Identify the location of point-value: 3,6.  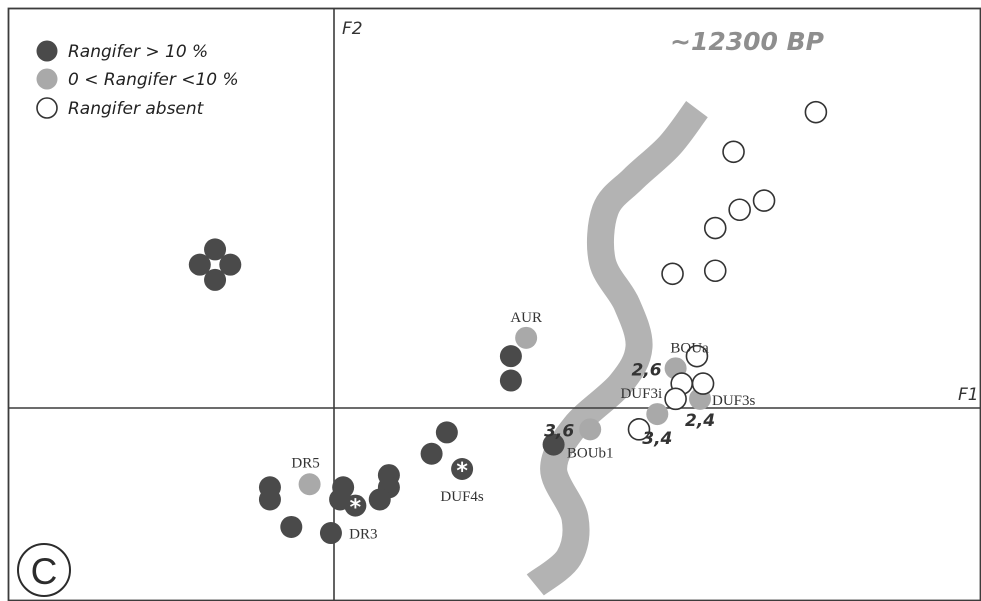
(559, 431).